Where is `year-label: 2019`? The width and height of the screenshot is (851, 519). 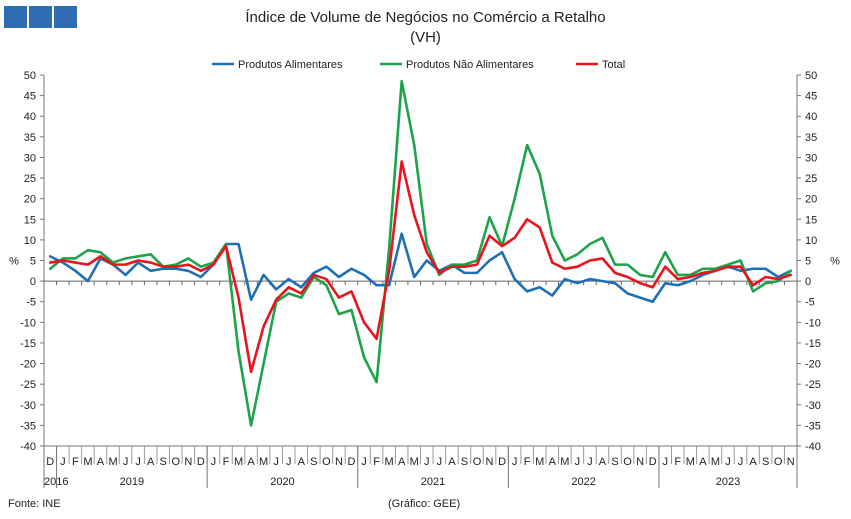
year-label: 2019 is located at coordinates (132, 482).